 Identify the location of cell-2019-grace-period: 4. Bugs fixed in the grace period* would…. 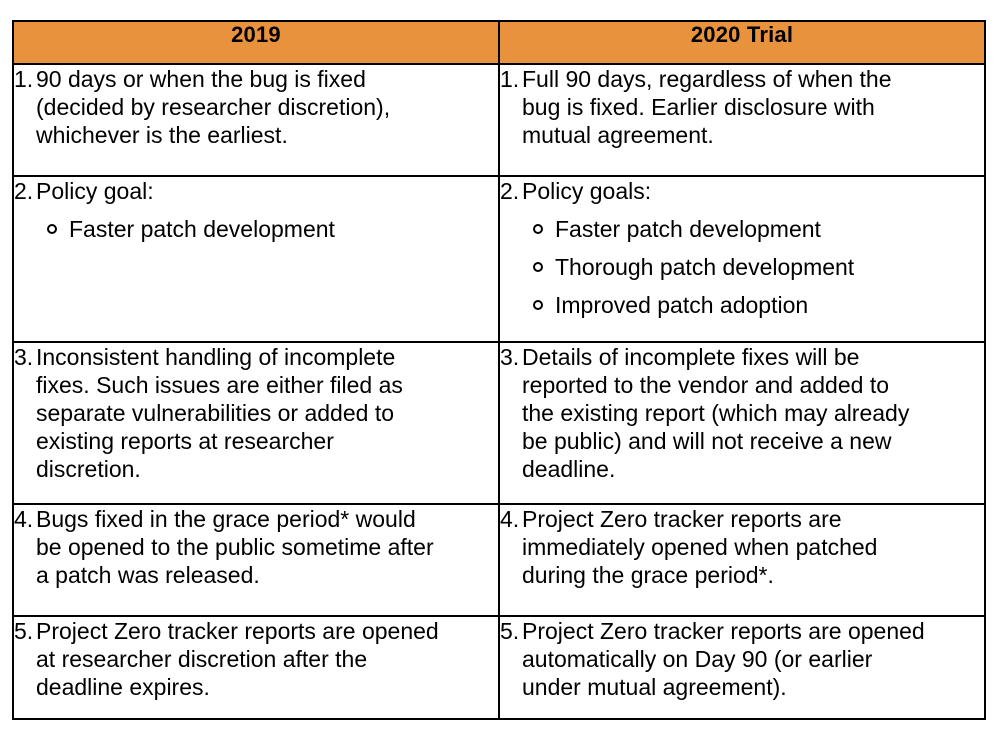
(256, 560).